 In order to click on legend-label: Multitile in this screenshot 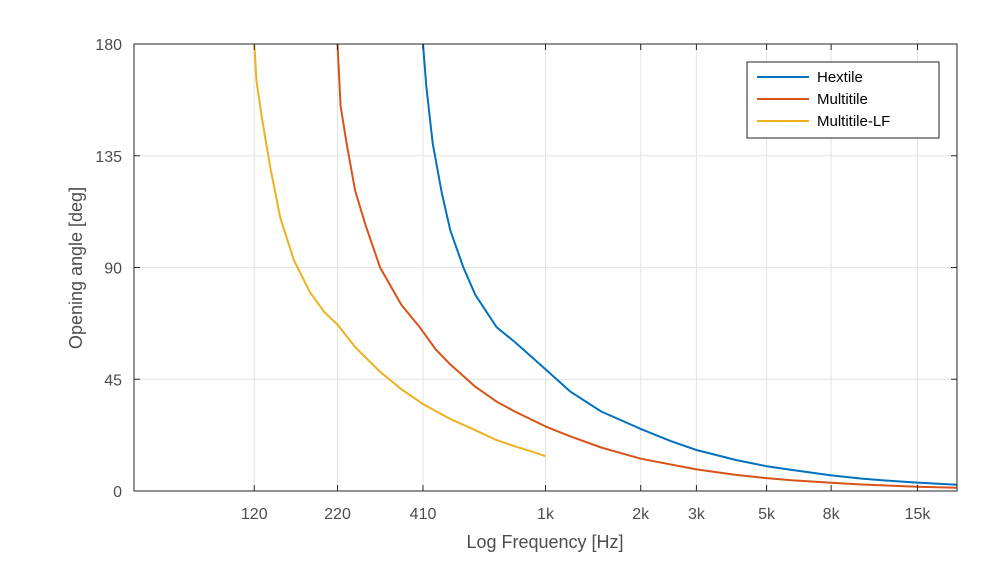, I will do `click(842, 99)`.